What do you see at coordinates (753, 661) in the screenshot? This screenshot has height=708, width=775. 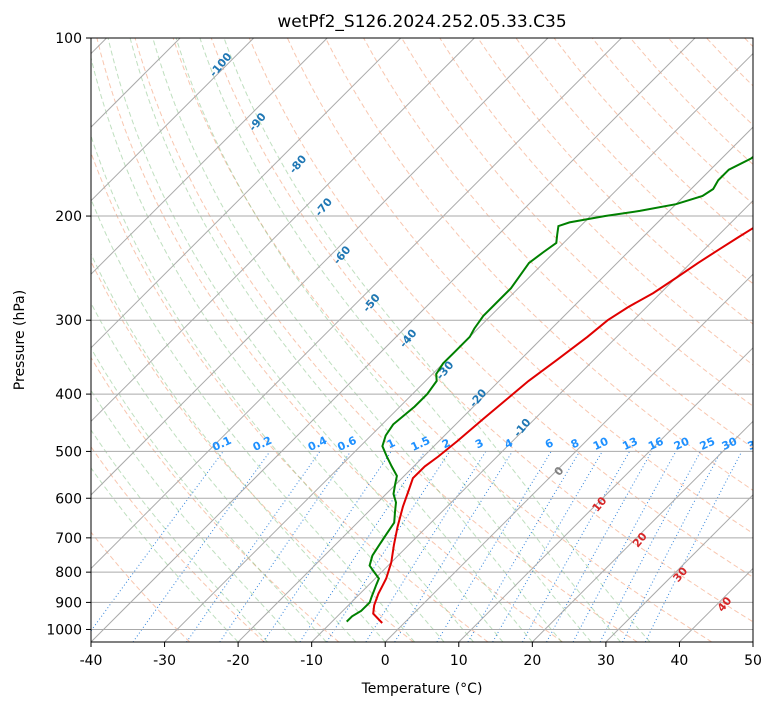 I see `x-tick-label: 50` at bounding box center [753, 661].